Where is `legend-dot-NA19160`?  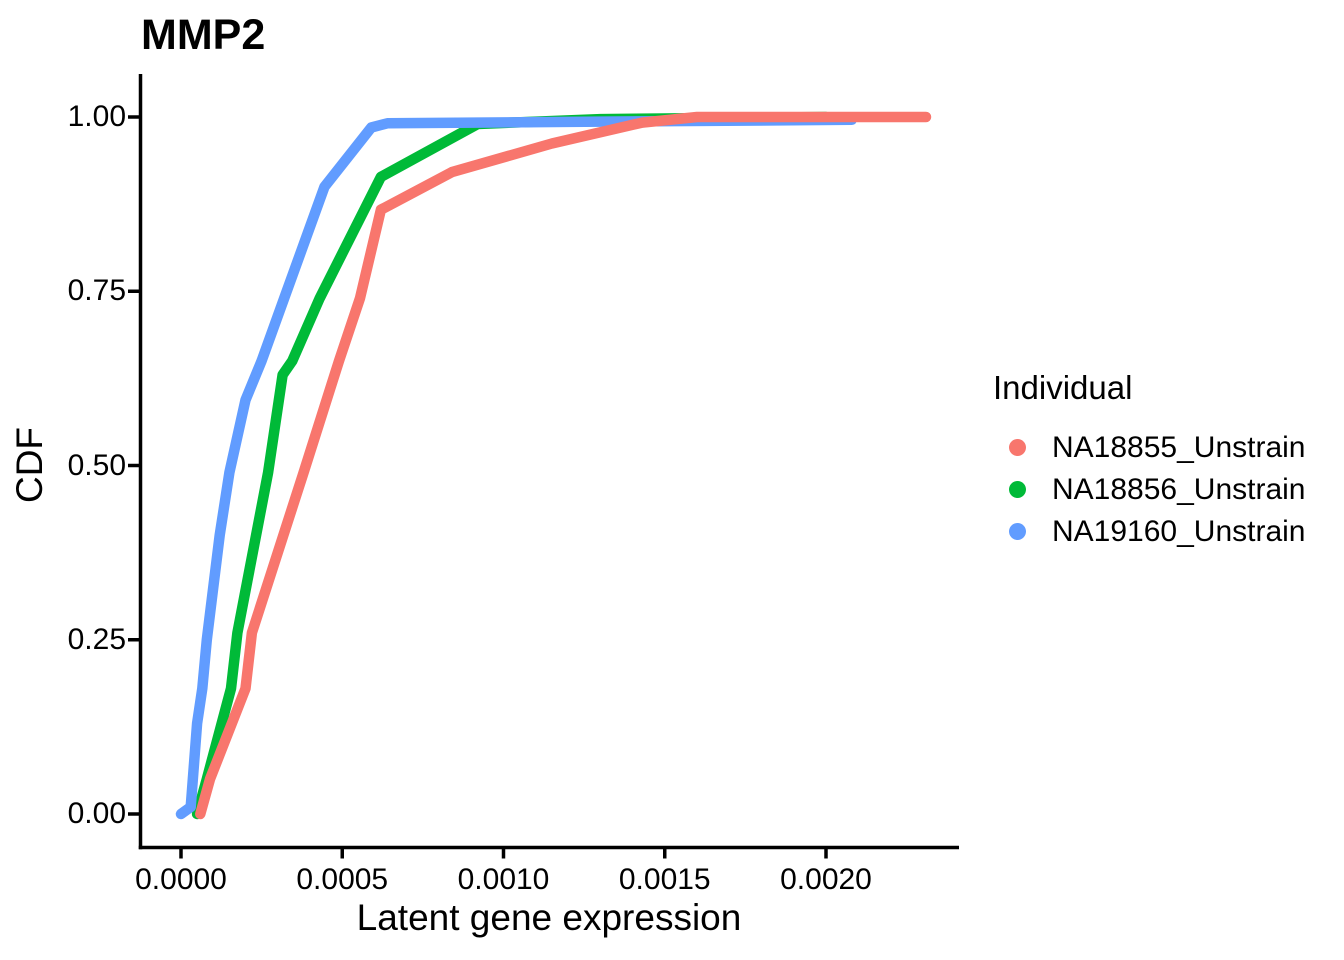
legend-dot-NA19160 is located at coordinates (1017, 531).